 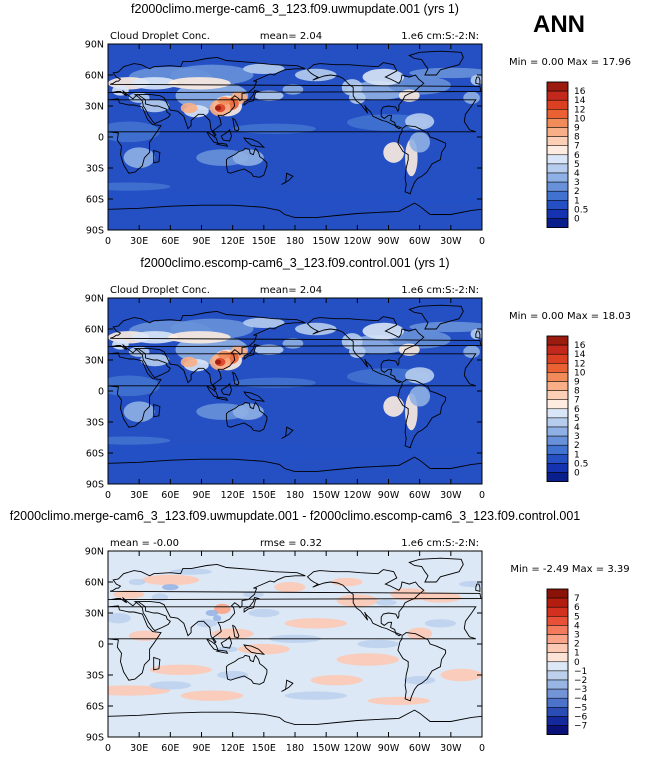 What do you see at coordinates (577, 636) in the screenshot?
I see `colorbar-label: 3` at bounding box center [577, 636].